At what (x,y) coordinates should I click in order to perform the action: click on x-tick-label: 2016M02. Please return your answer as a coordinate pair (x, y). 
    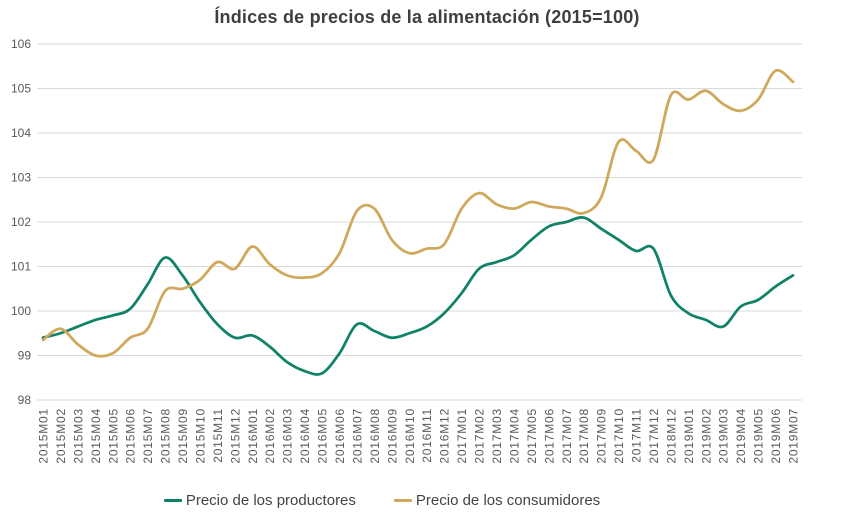
    Looking at the image, I should click on (270, 436).